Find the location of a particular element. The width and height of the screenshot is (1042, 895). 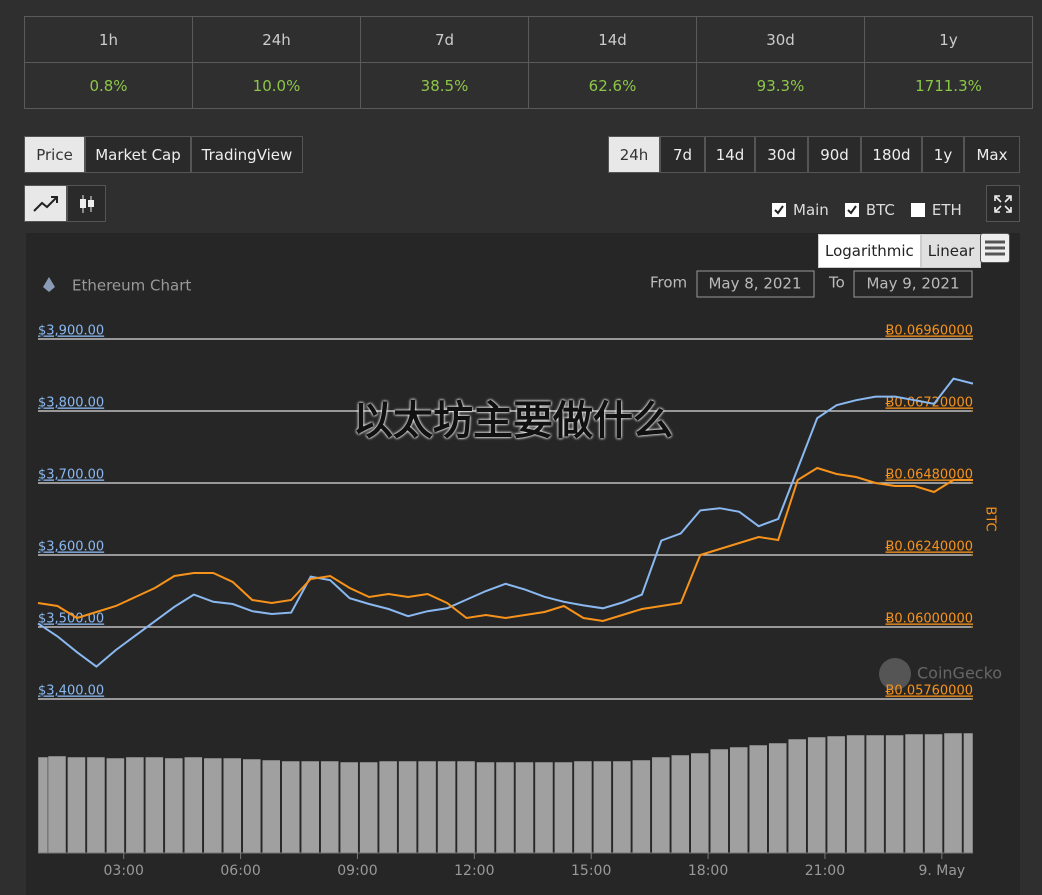

menu-button is located at coordinates (995, 248).